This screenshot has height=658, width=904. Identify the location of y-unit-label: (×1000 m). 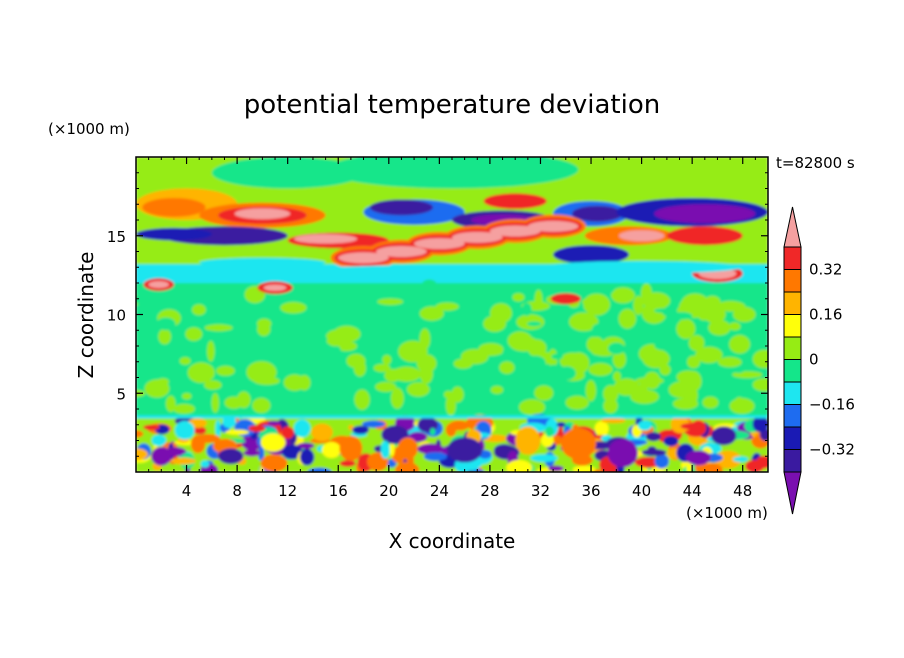
(89, 129).